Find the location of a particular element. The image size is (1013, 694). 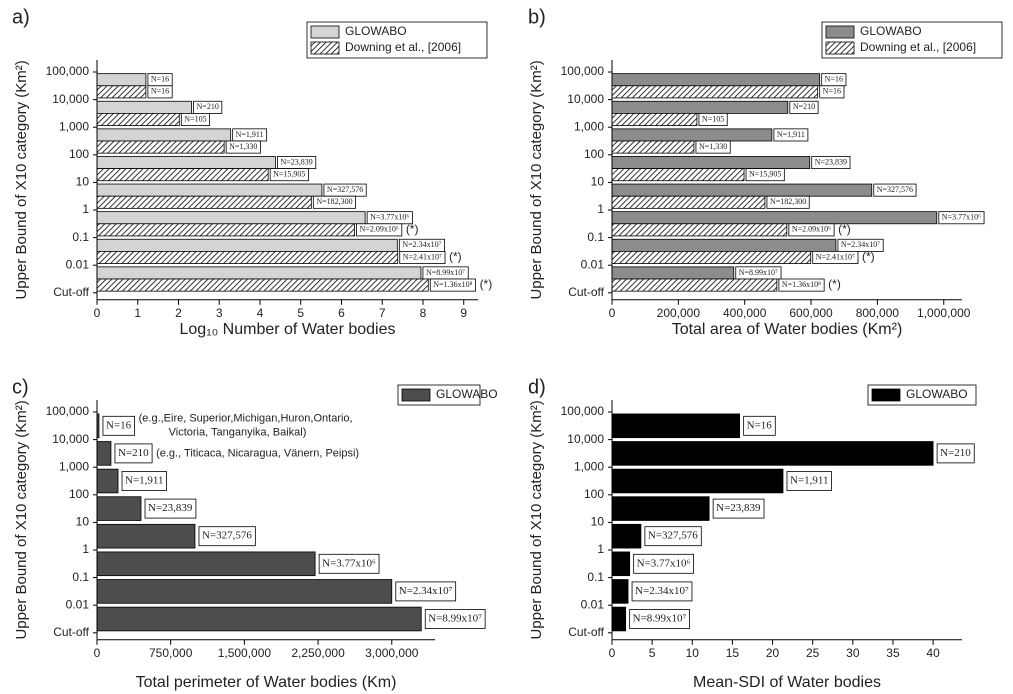

panel-label: b) is located at coordinates (537, 17).